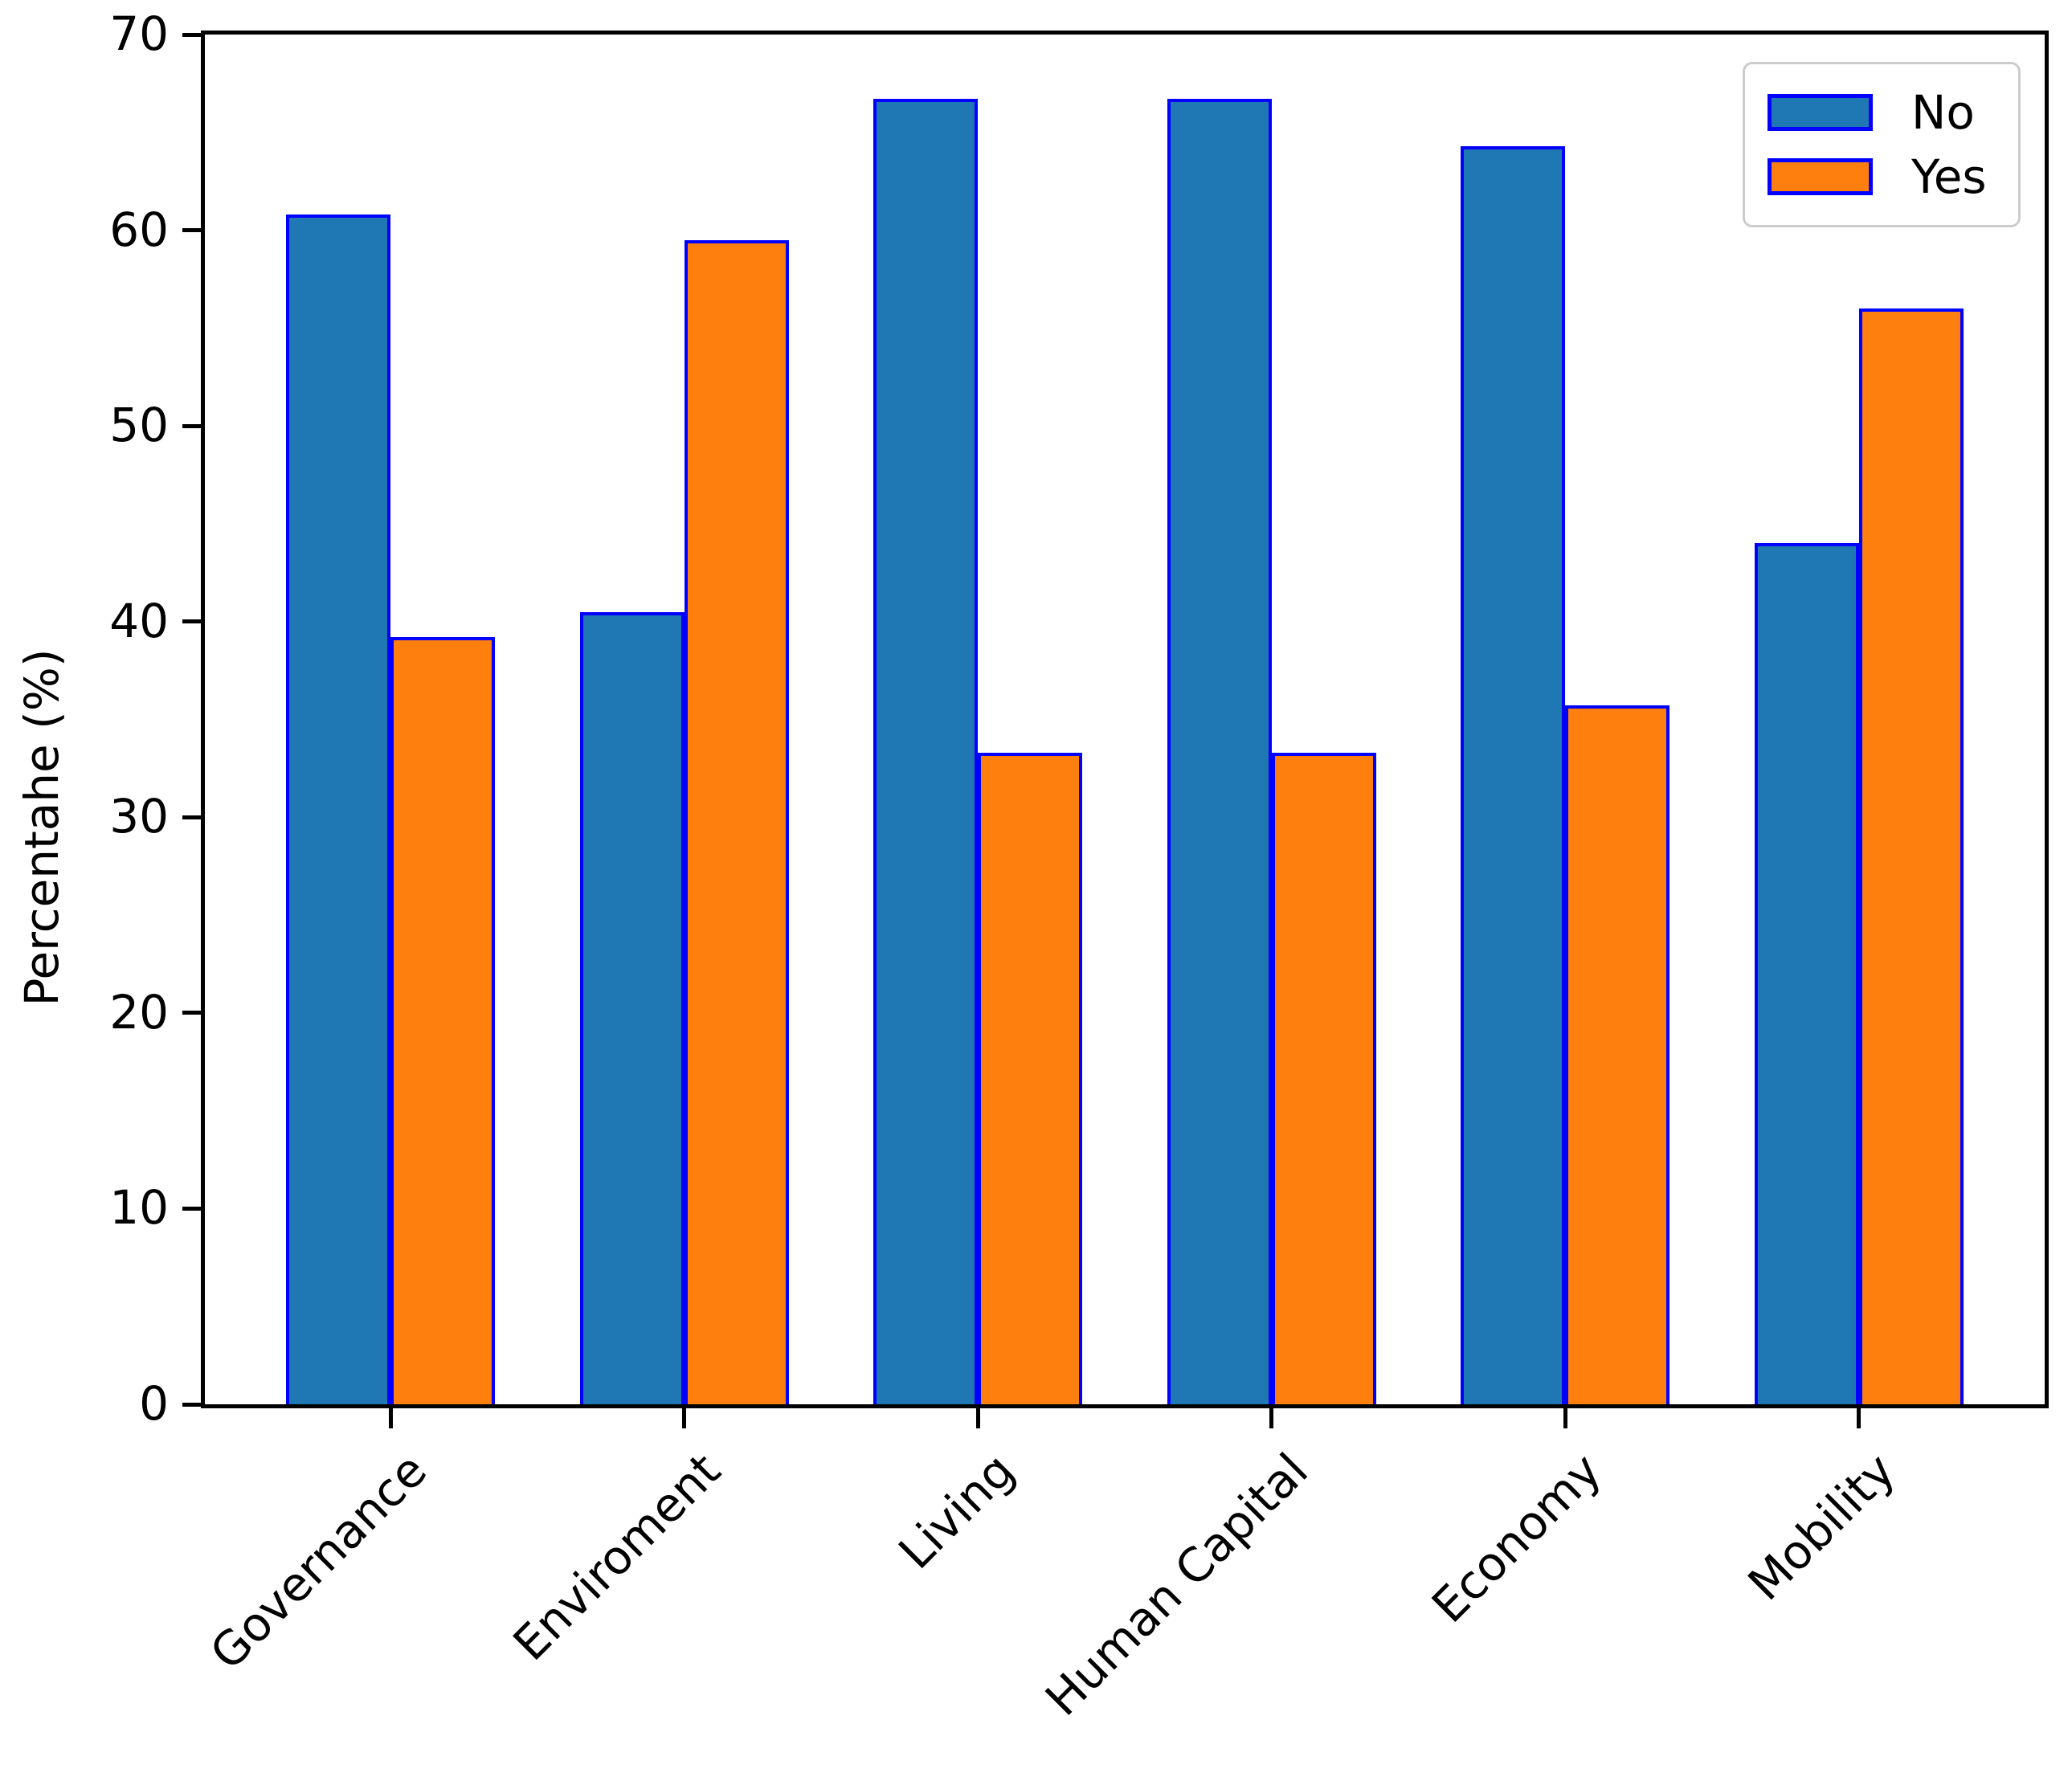 Image resolution: width=2072 pixels, height=1765 pixels. Describe the element at coordinates (1821, 177) in the screenshot. I see `legend-swatch-yes` at that location.